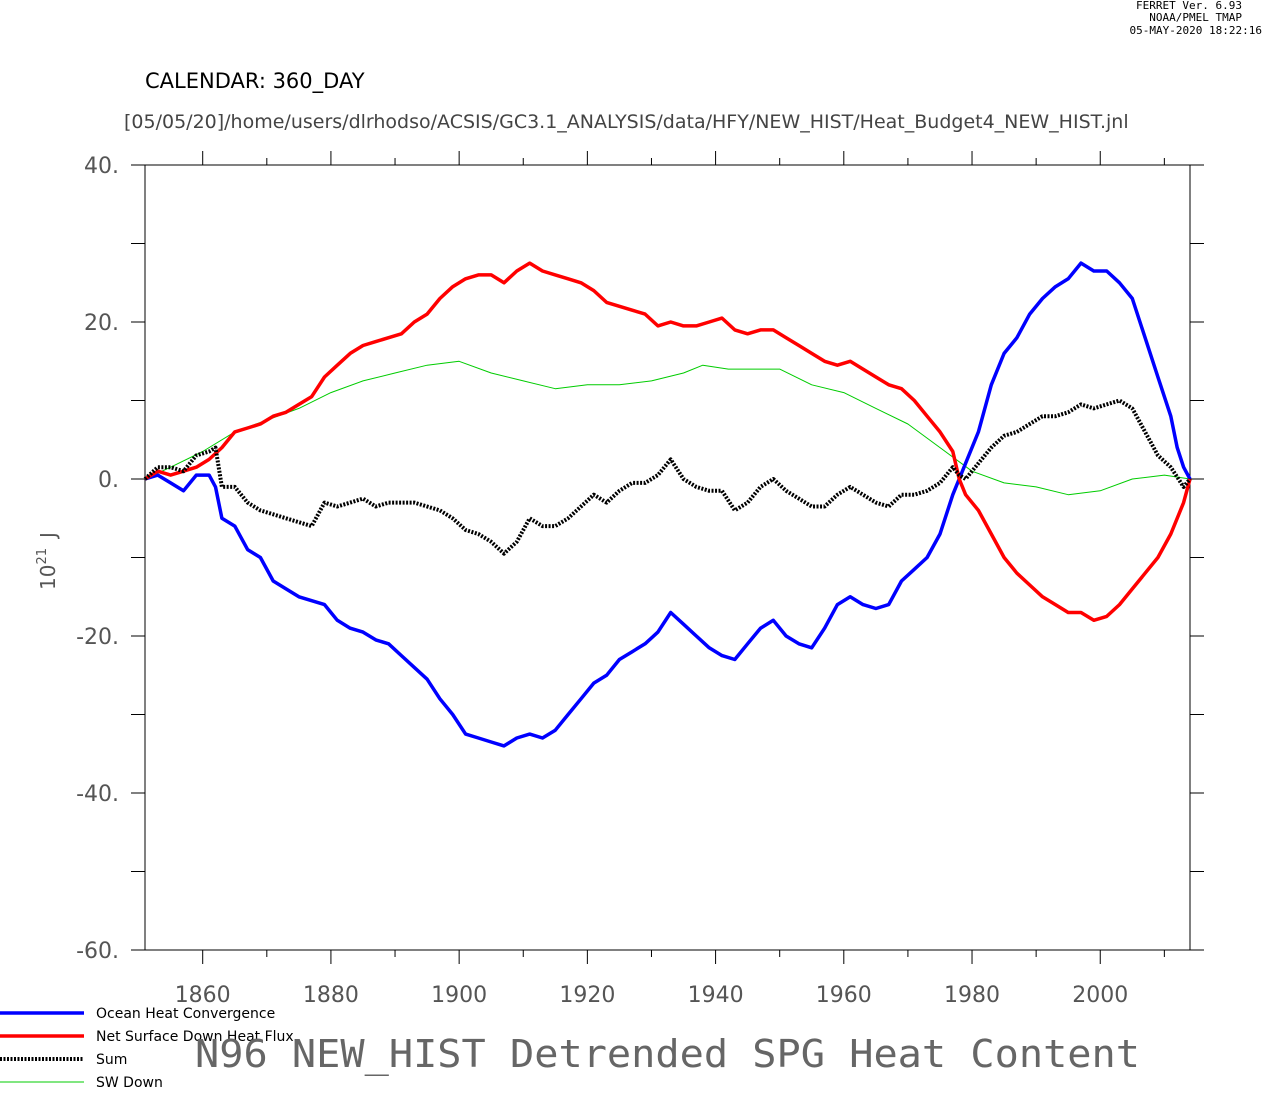  Describe the element at coordinates (129, 1083) in the screenshot. I see `legend-label: SW Down` at that location.